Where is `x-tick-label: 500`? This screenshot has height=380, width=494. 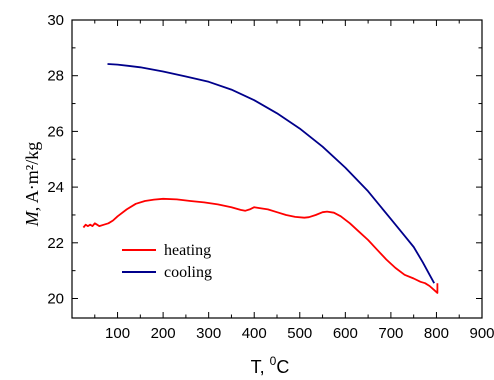 x-tick-label: 500 is located at coordinates (299, 333).